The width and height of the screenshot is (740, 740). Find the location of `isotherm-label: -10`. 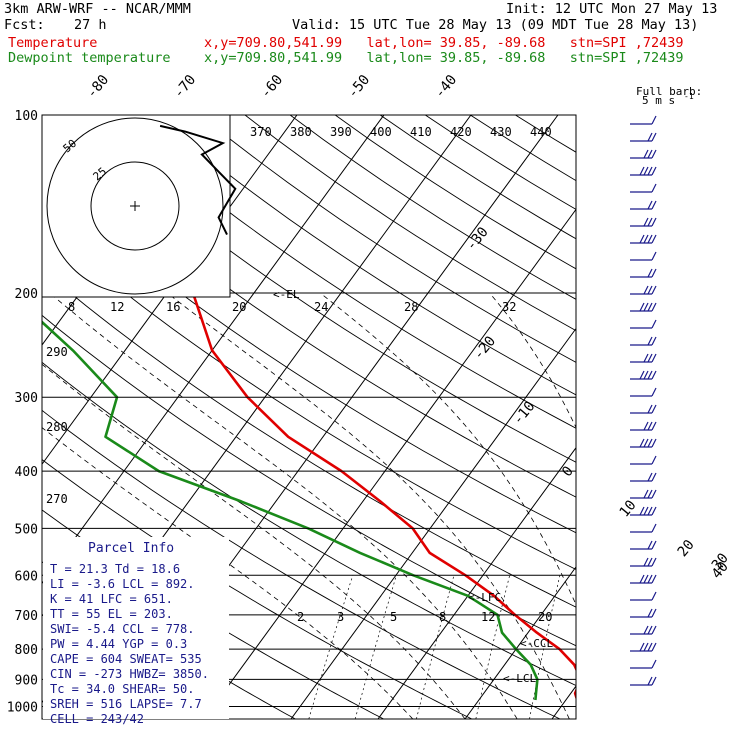

isotherm-label: -10 is located at coordinates (524, 413).